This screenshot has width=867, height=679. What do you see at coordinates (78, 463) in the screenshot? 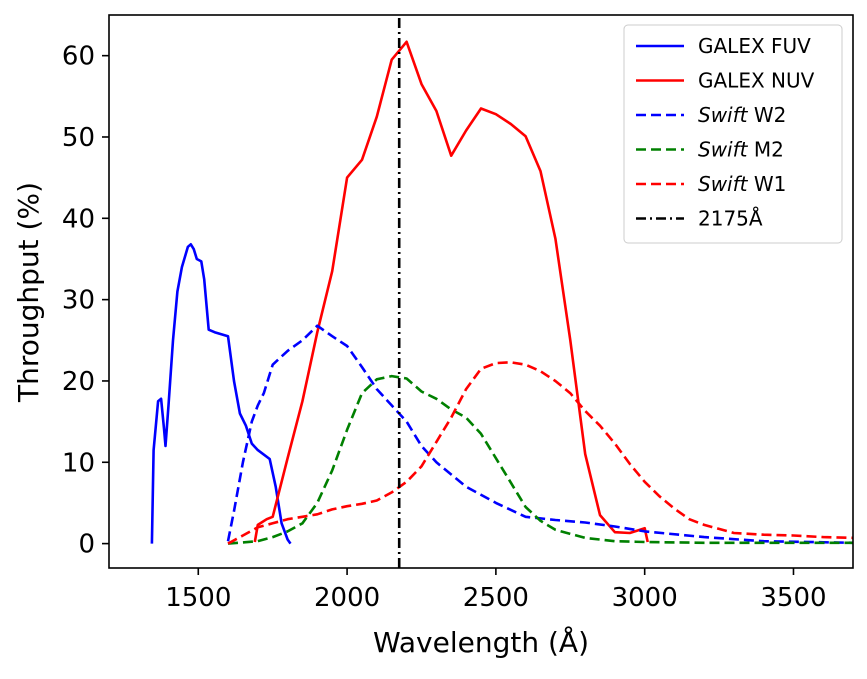
I see `y-tick-label: 10` at bounding box center [78, 463].